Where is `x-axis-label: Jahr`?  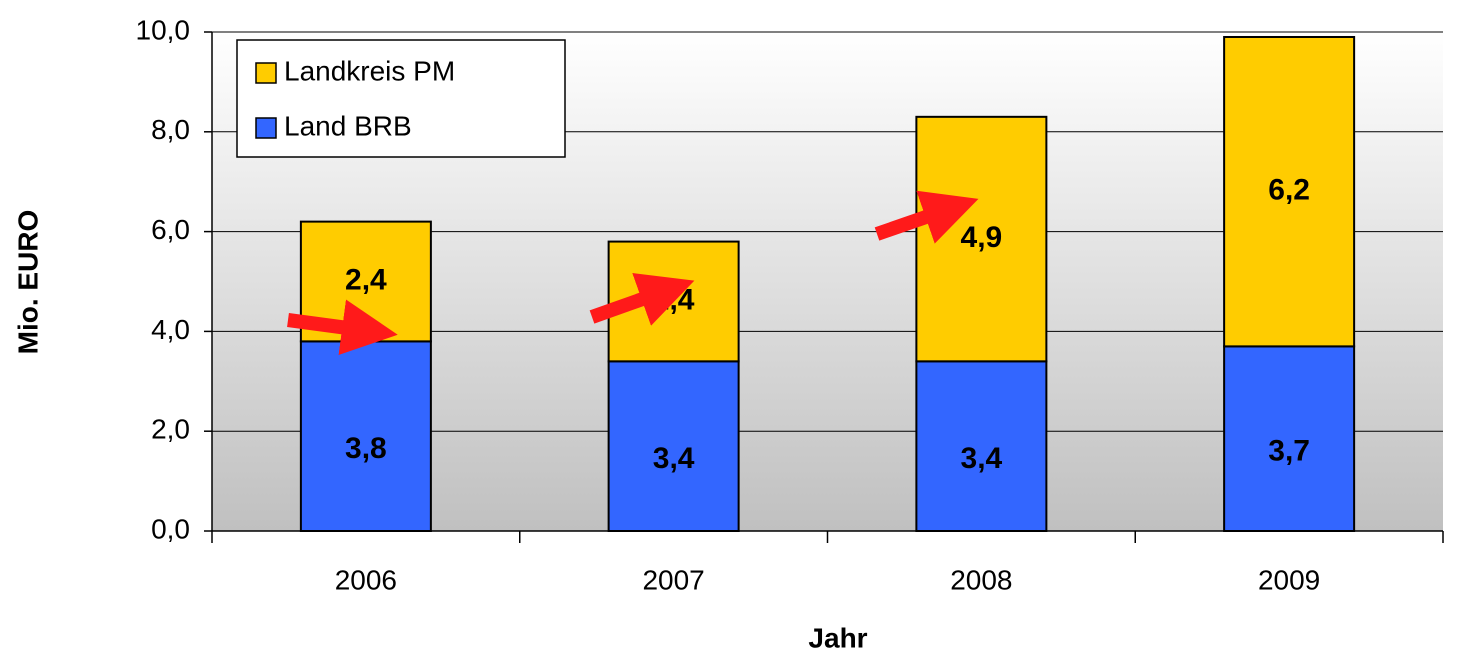
x-axis-label: Jahr is located at coordinates (837, 637).